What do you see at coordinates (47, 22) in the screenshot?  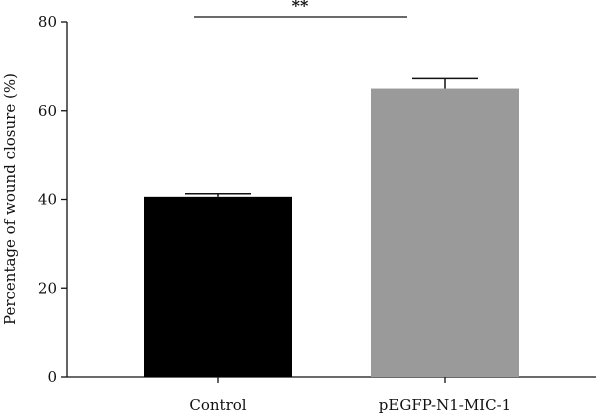 I see `y-tick-label: 80` at bounding box center [47, 22].